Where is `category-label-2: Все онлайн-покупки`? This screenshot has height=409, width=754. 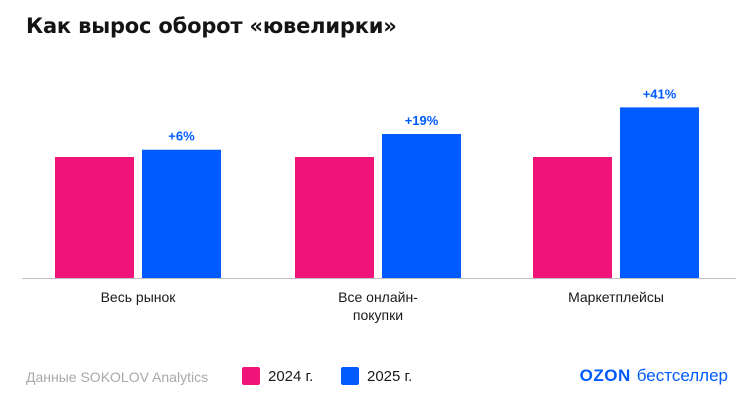
category-label-2: Все онлайн-покупки is located at coordinates (378, 306).